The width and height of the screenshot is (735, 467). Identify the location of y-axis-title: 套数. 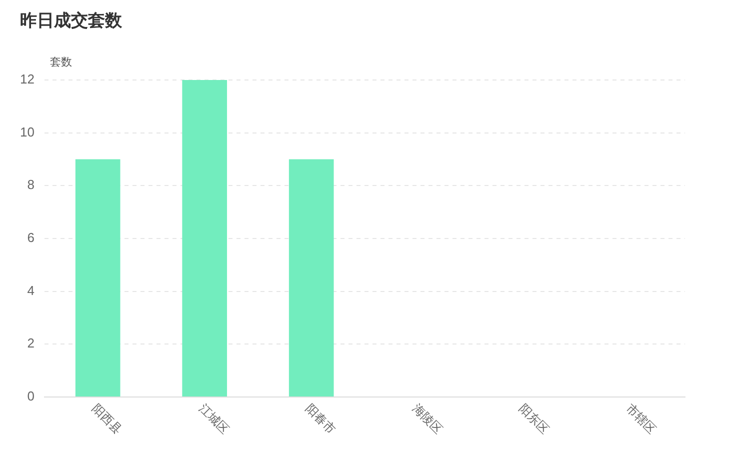
(61, 61).